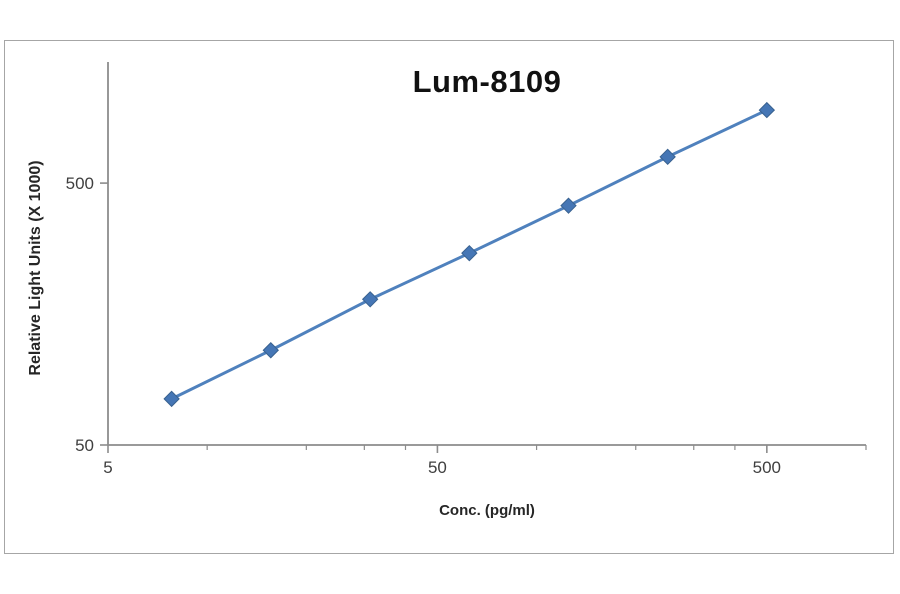 This screenshot has height=594, width=900. I want to click on y-axis-title-text: Relative Light Units (X 1000), so click(35, 268).